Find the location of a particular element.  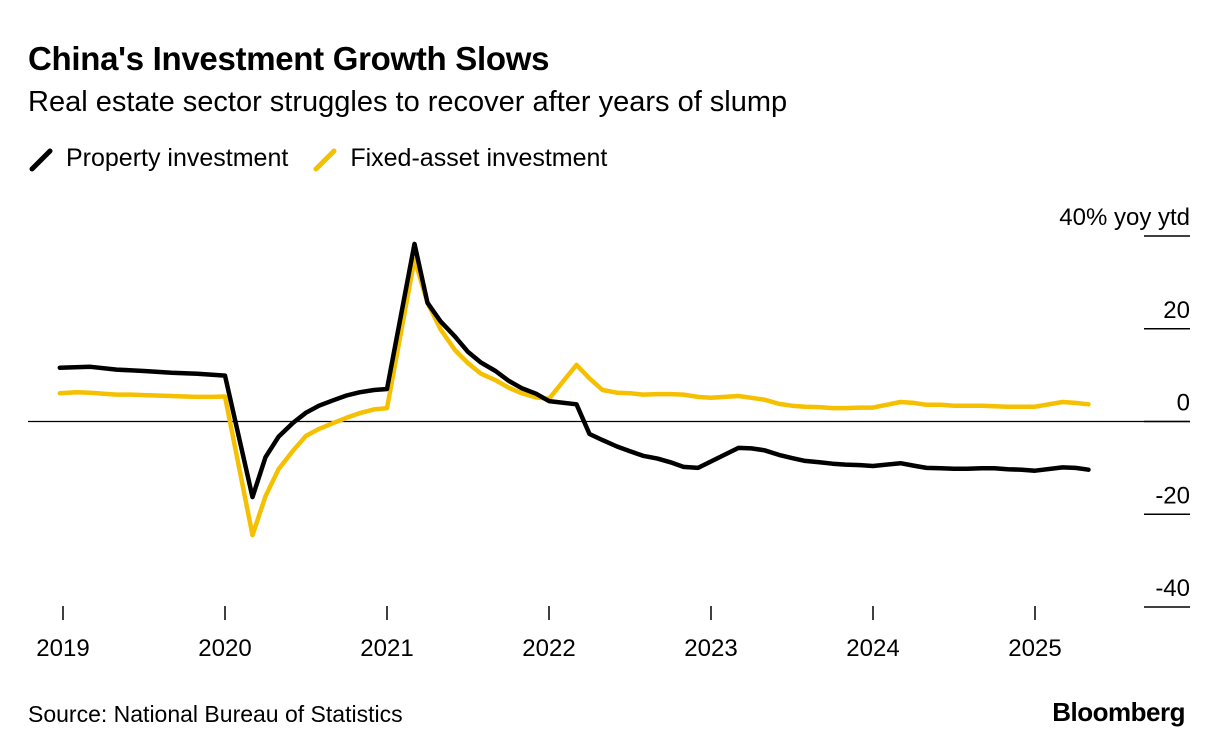

legend-item-property: Property investment is located at coordinates (158, 158).